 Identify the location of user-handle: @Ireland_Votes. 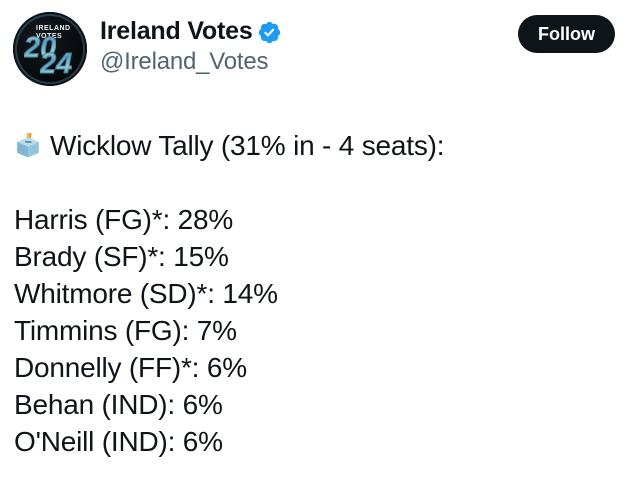
(184, 61).